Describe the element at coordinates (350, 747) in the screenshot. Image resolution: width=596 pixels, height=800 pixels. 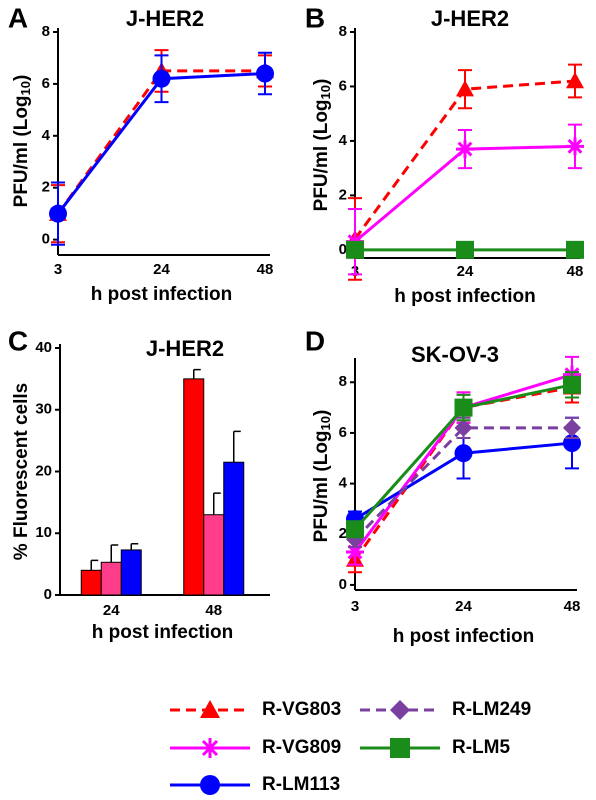
I see `legend: R-VG803 R-VG809 R-LM113 R-LM249 R-LM5` at that location.